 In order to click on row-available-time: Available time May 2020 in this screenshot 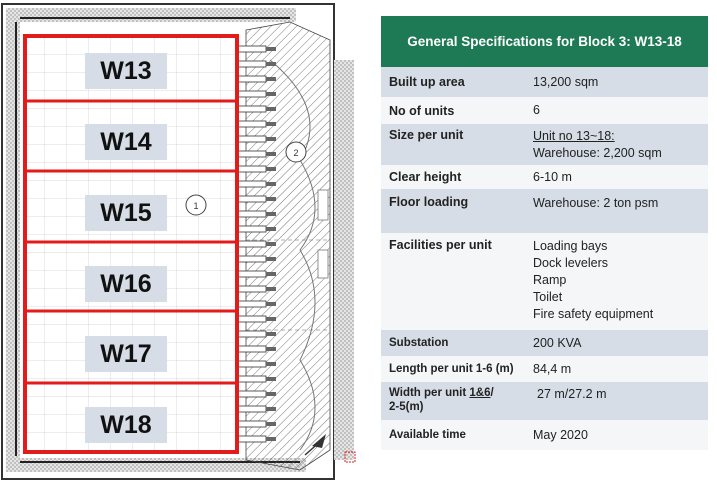, I will do `click(544, 435)`.